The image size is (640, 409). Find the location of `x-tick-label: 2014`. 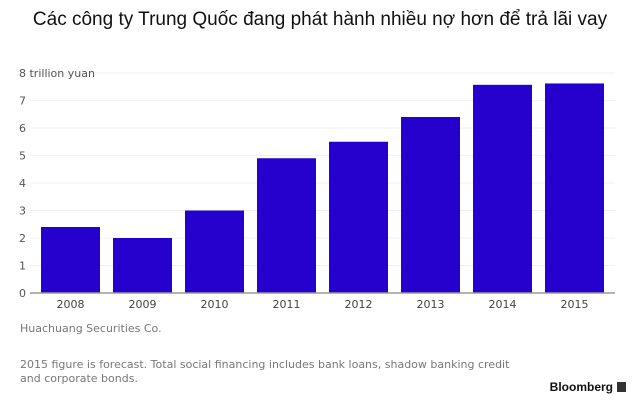

x-tick-label: 2014 is located at coordinates (503, 304).